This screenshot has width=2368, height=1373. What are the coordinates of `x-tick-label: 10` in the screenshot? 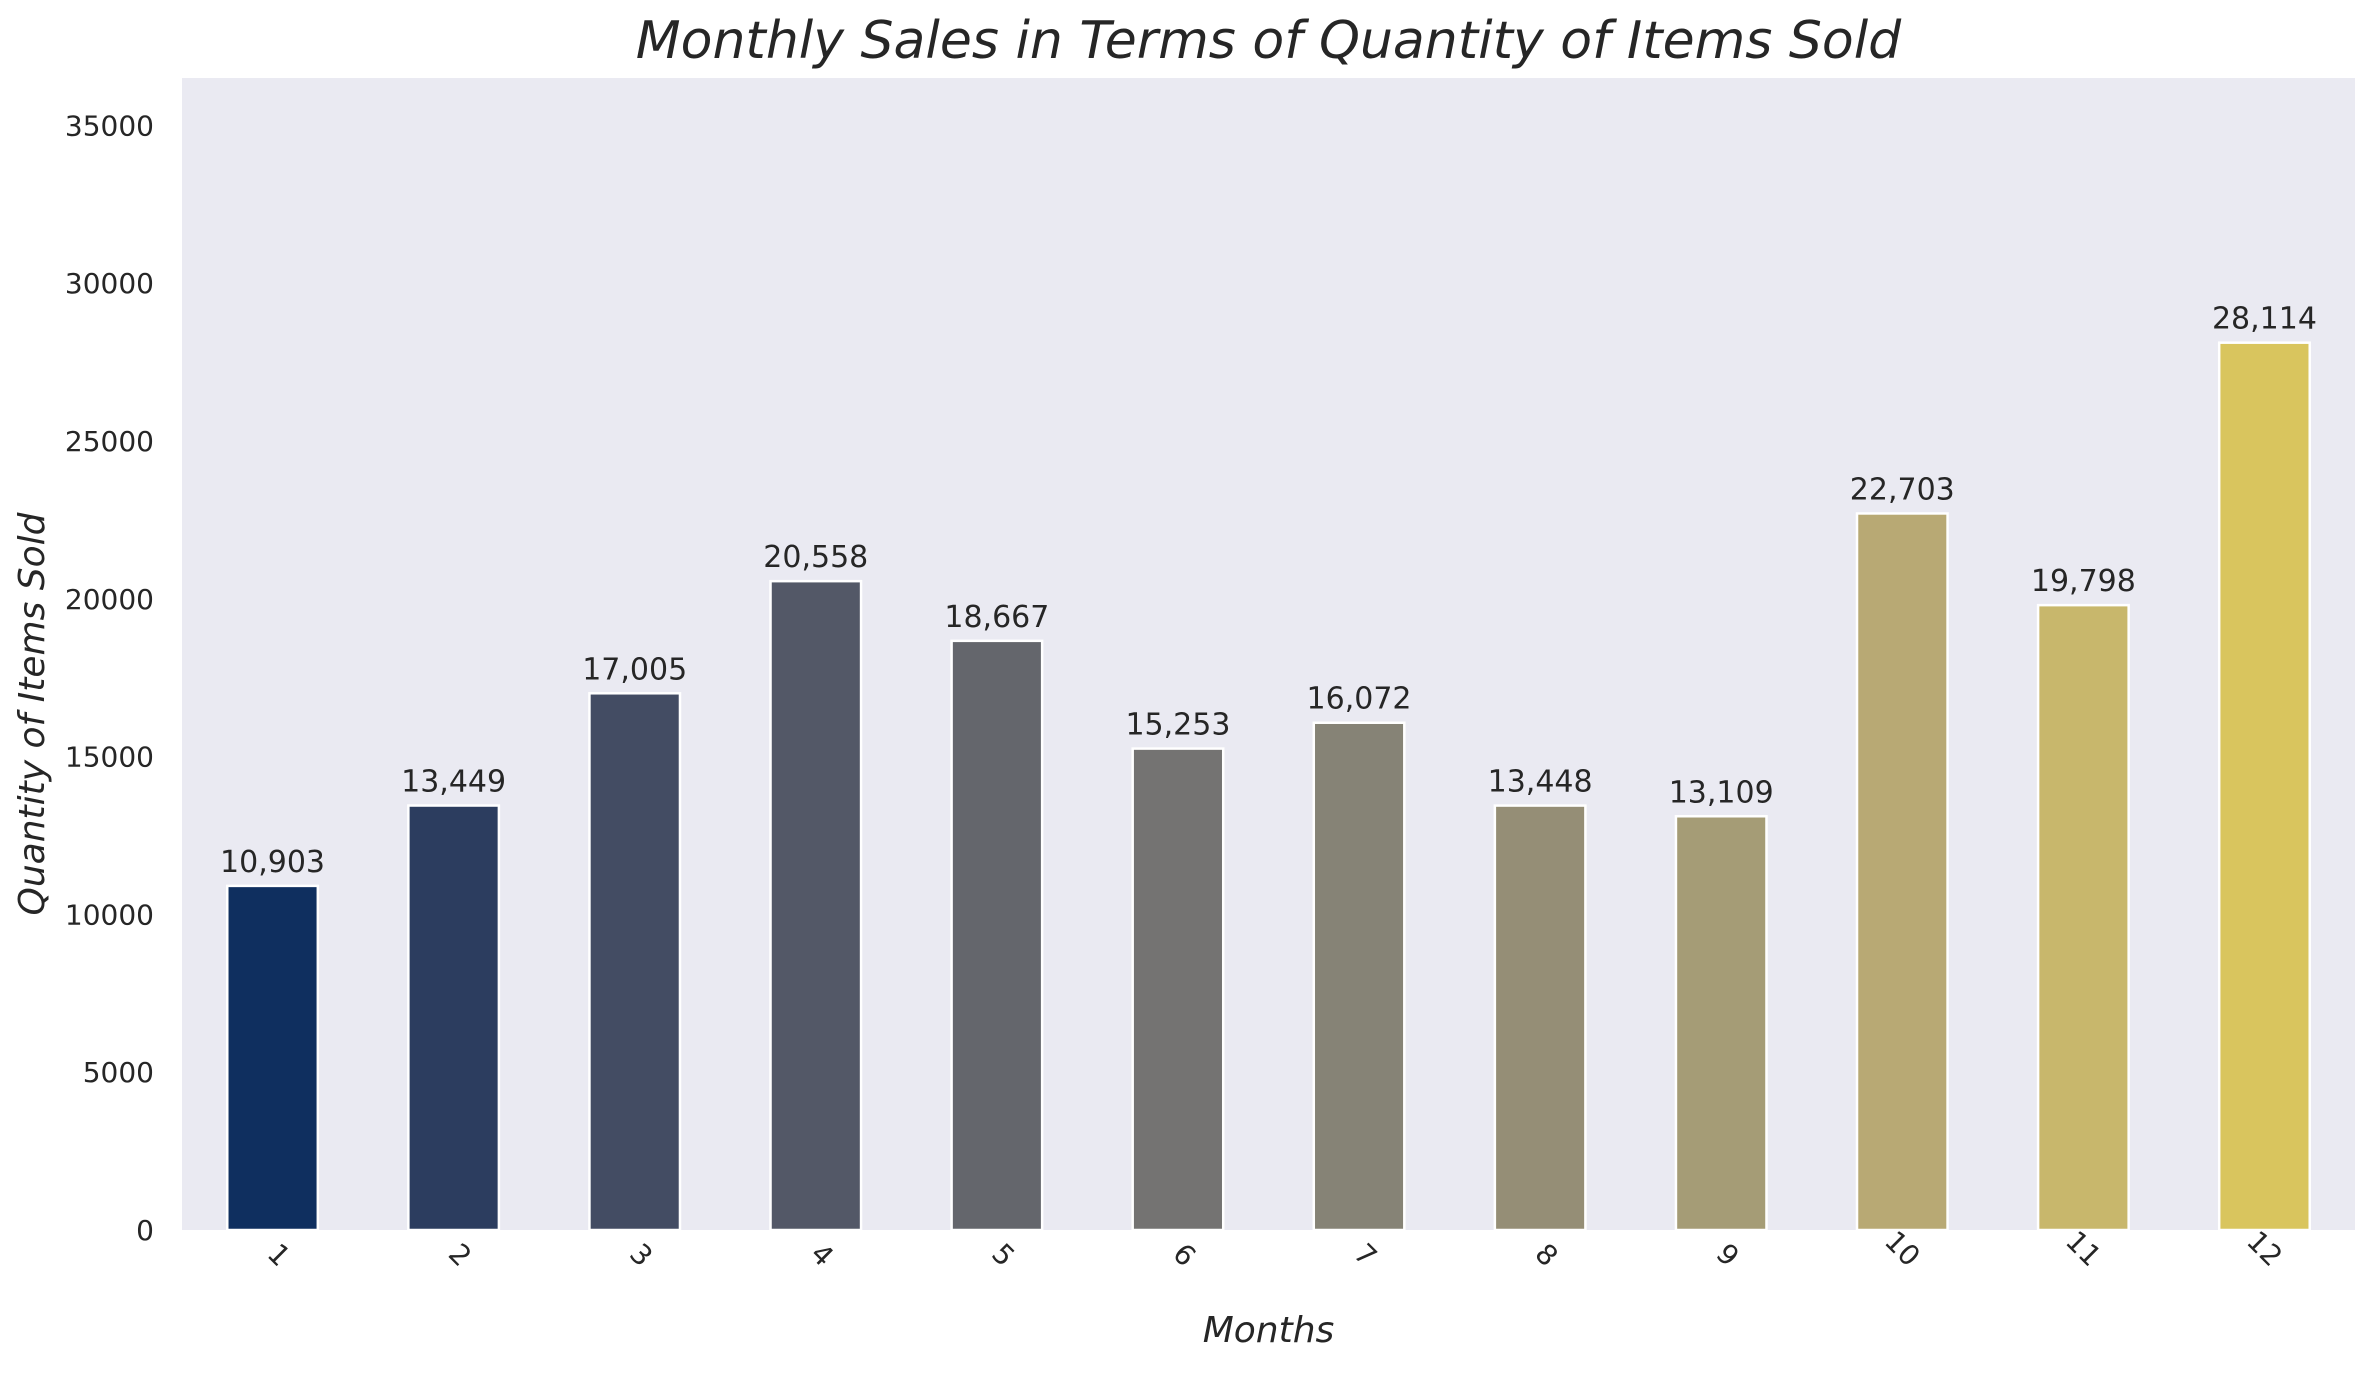 It's located at (1902, 1248).